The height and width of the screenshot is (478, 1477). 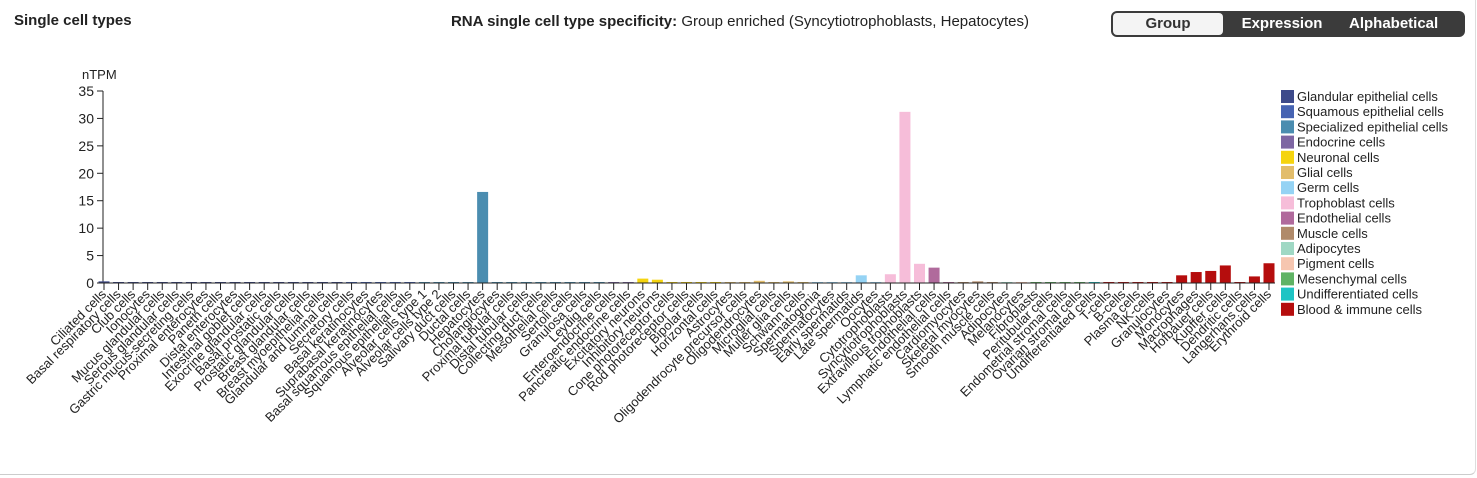 I want to click on legend-item: Adipocytes, so click(x=1329, y=248).